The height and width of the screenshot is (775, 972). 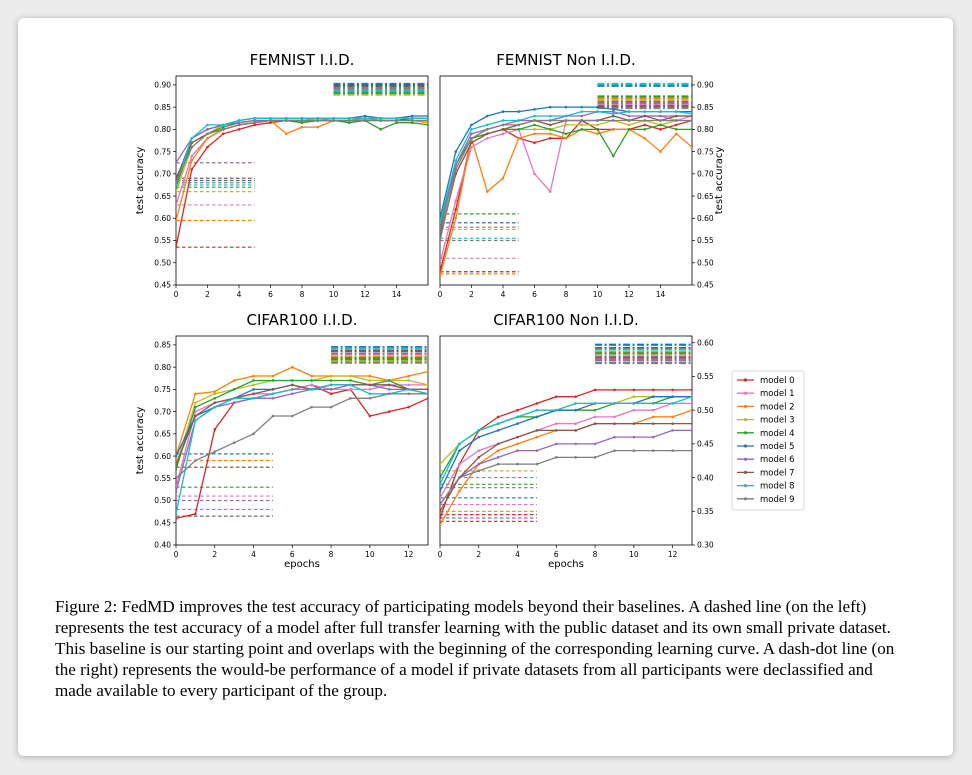 I want to click on x-tick-label: 8, so click(x=595, y=554).